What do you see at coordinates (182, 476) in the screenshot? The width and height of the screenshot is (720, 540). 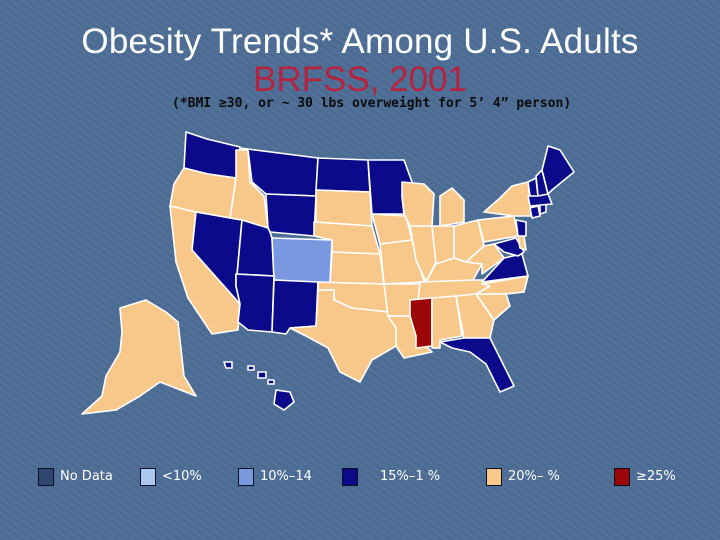 I see `legend-label: <10%` at bounding box center [182, 476].